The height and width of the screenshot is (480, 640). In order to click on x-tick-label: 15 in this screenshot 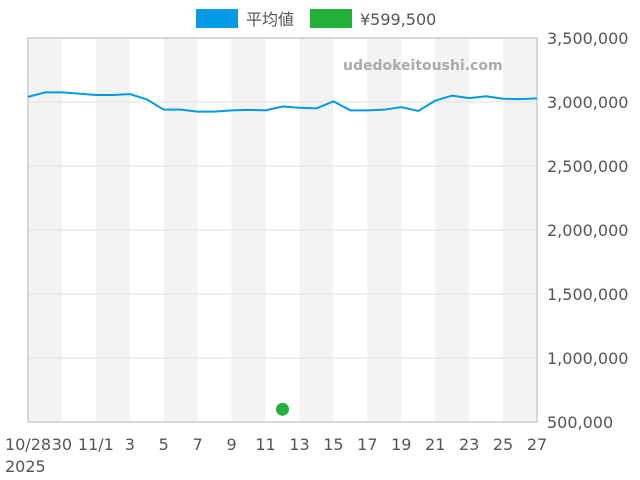, I will do `click(333, 444)`.